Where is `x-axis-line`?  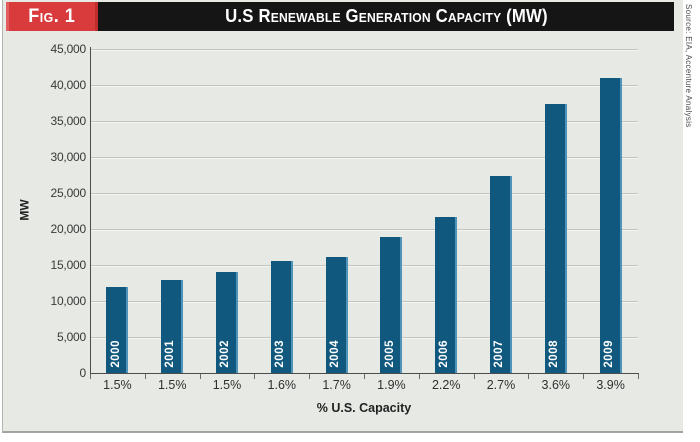
x-axis-line is located at coordinates (364, 373).